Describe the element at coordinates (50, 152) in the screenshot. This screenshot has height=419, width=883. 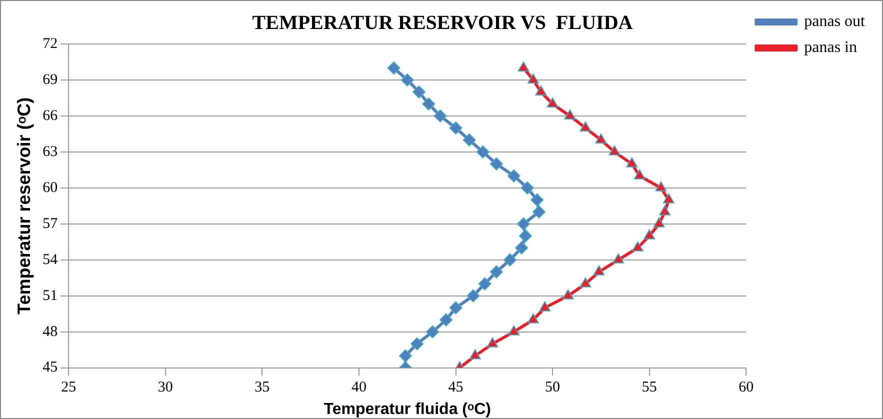
I see `y-tick-label: 63` at that location.